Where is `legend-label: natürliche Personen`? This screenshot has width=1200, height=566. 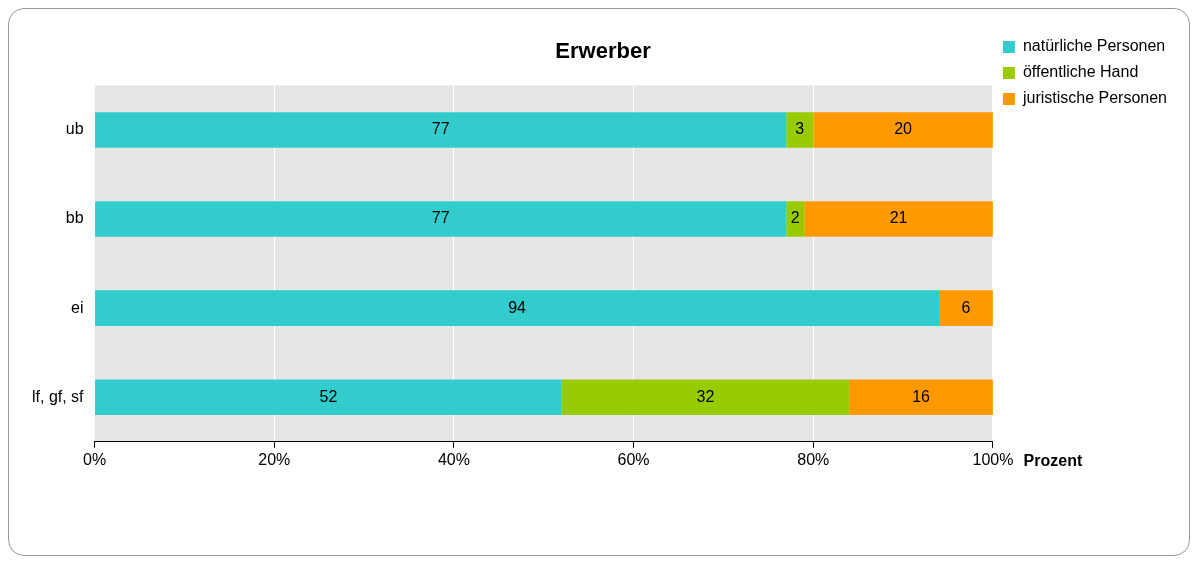 legend-label: natürliche Personen is located at coordinates (1094, 46).